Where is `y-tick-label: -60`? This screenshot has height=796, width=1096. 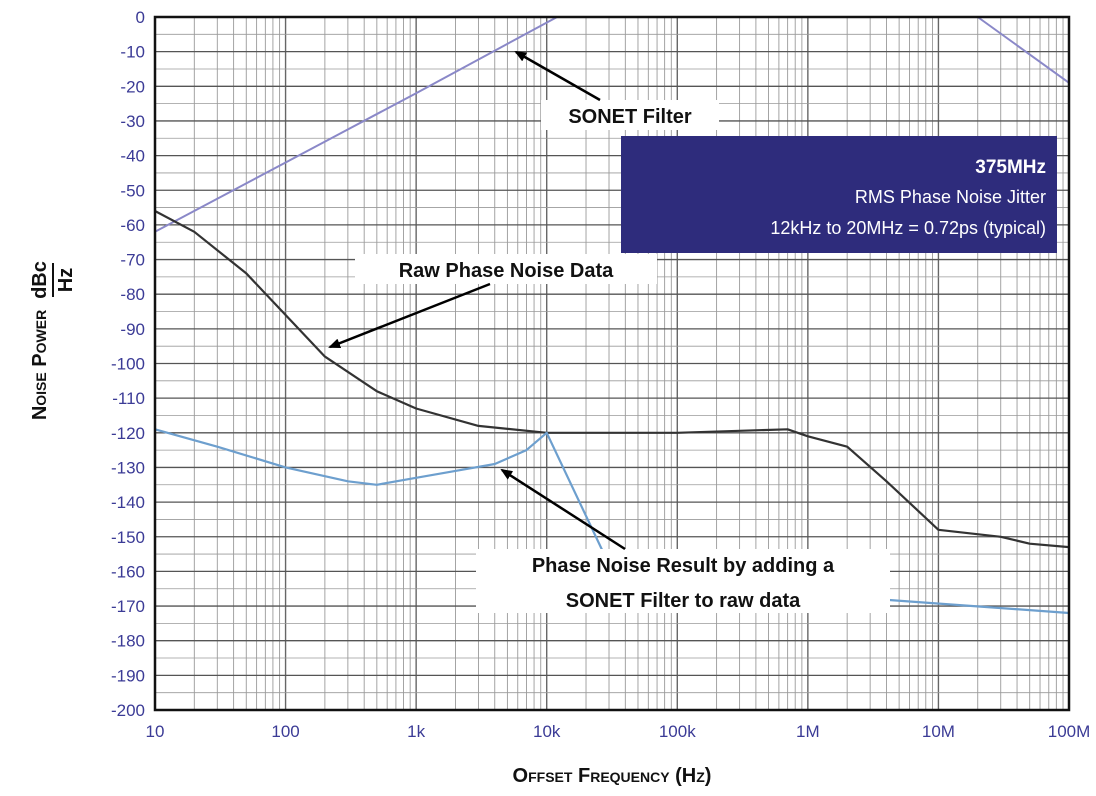 y-tick-label: -60 is located at coordinates (132, 225).